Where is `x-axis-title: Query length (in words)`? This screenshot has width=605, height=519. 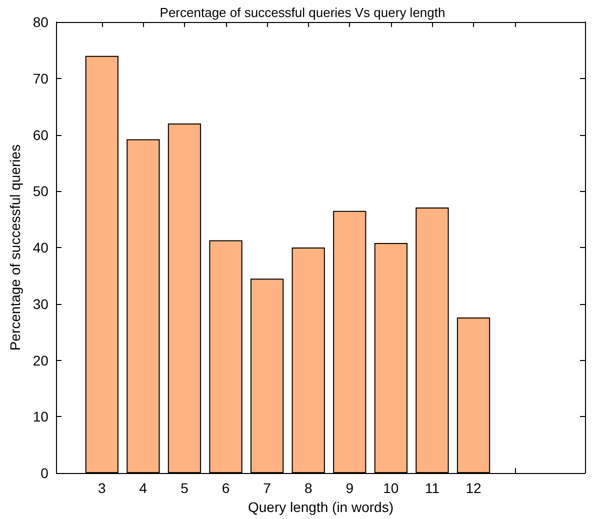 x-axis-title: Query length (in words) is located at coordinates (321, 507).